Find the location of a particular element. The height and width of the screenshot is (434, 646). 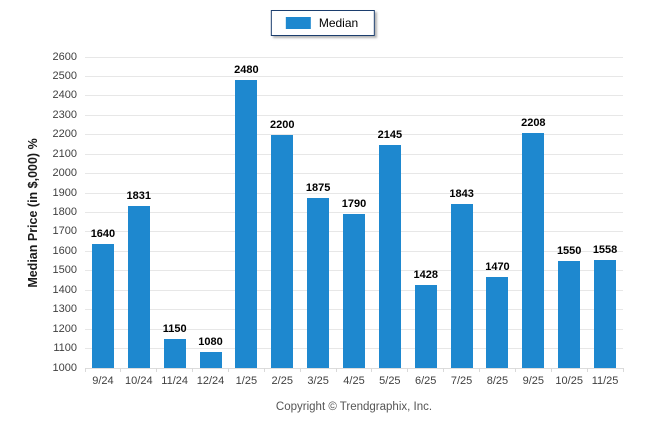

y-tick-label: 2200 is located at coordinates (64, 134).